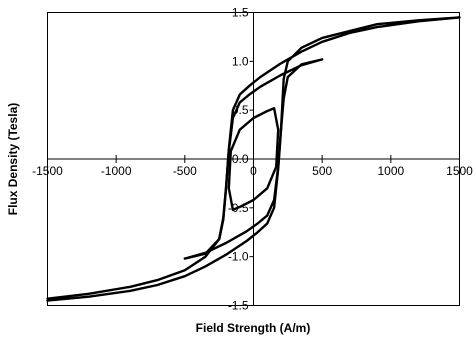  What do you see at coordinates (238, 208) in the screenshot?
I see `y-tick-label: -0.5` at bounding box center [238, 208].